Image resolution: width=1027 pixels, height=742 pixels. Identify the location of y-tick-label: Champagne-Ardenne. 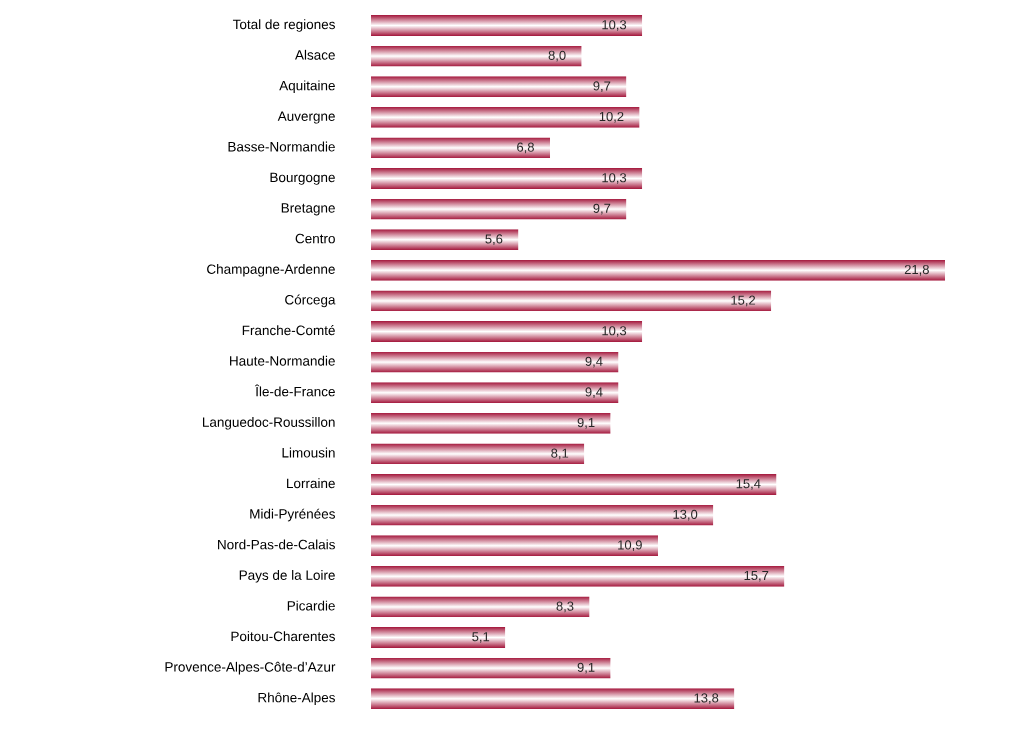
(271, 270).